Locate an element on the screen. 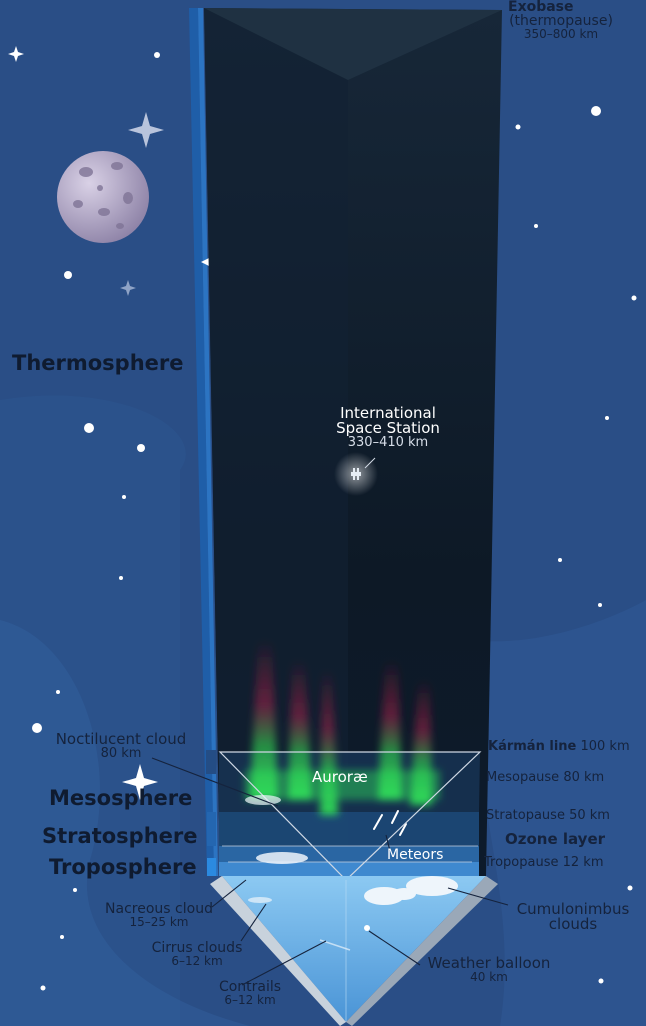  thermosphere-label: Thermosphere is located at coordinates (98, 363).